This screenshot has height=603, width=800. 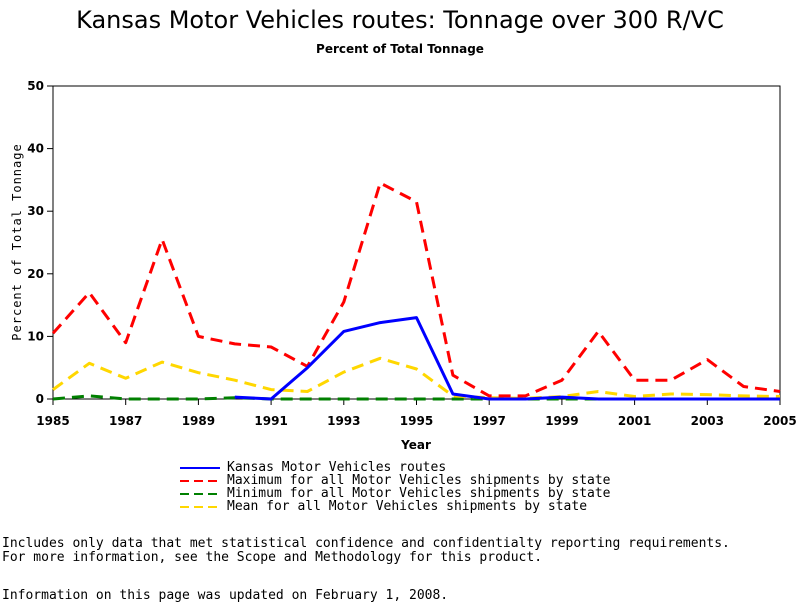 I want to click on legend-label: Kansas Motor Vehicles routes, so click(x=337, y=467).